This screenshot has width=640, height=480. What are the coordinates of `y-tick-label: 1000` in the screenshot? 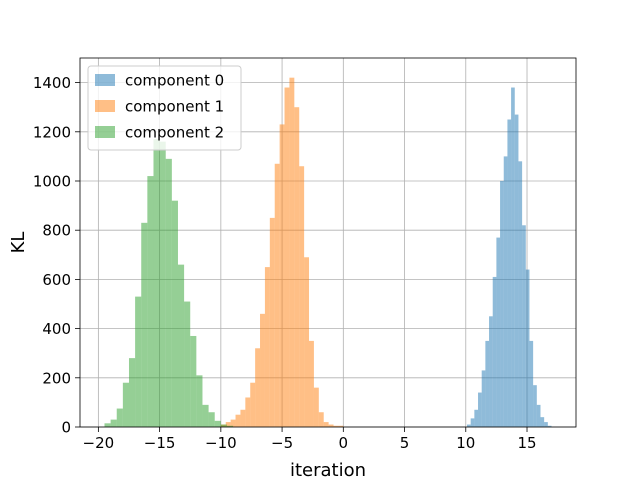 It's located at (52, 182).